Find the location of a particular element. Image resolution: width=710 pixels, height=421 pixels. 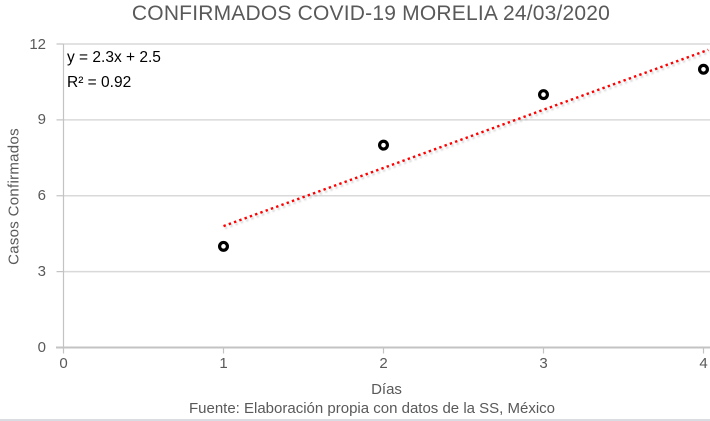

x-axis-title: Días is located at coordinates (386, 389).